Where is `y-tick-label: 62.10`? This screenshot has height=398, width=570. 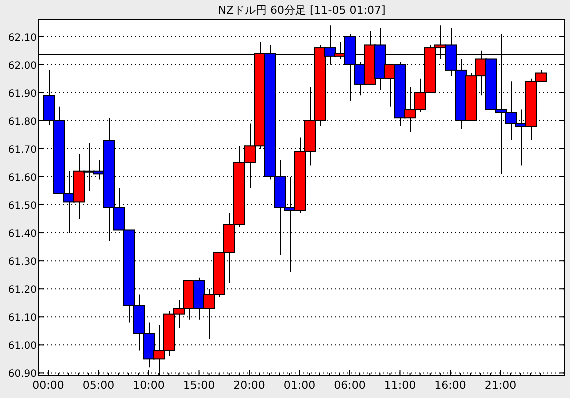
y-tick-label: 62.10 is located at coordinates (22, 38).